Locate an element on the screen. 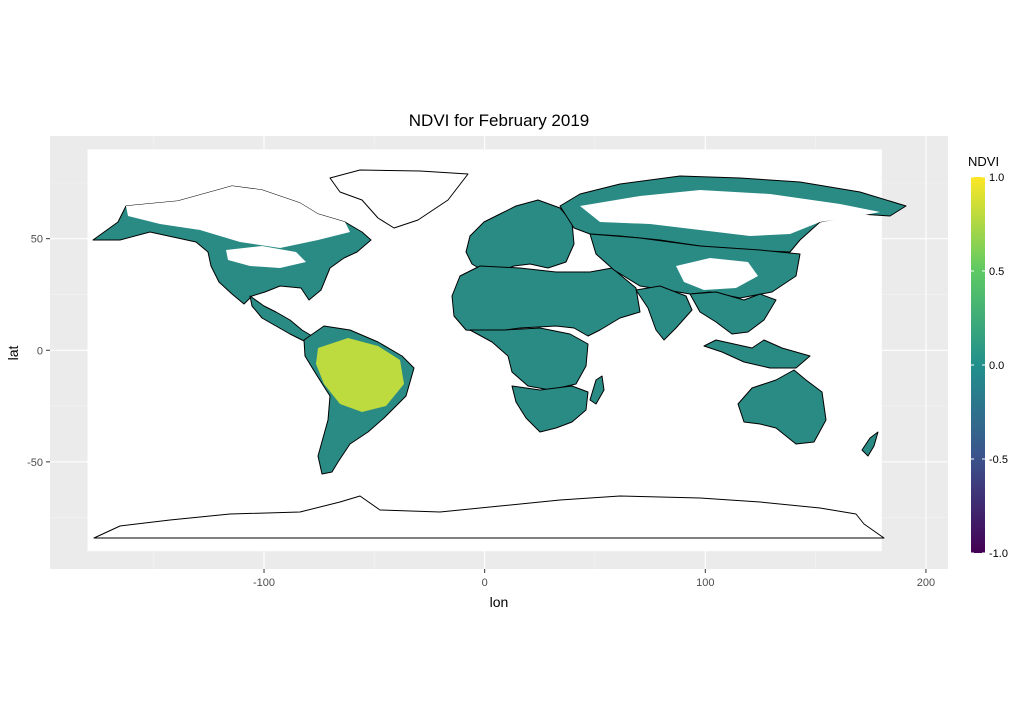 The width and height of the screenshot is (1028, 720). region-southern-africa is located at coordinates (550, 409).